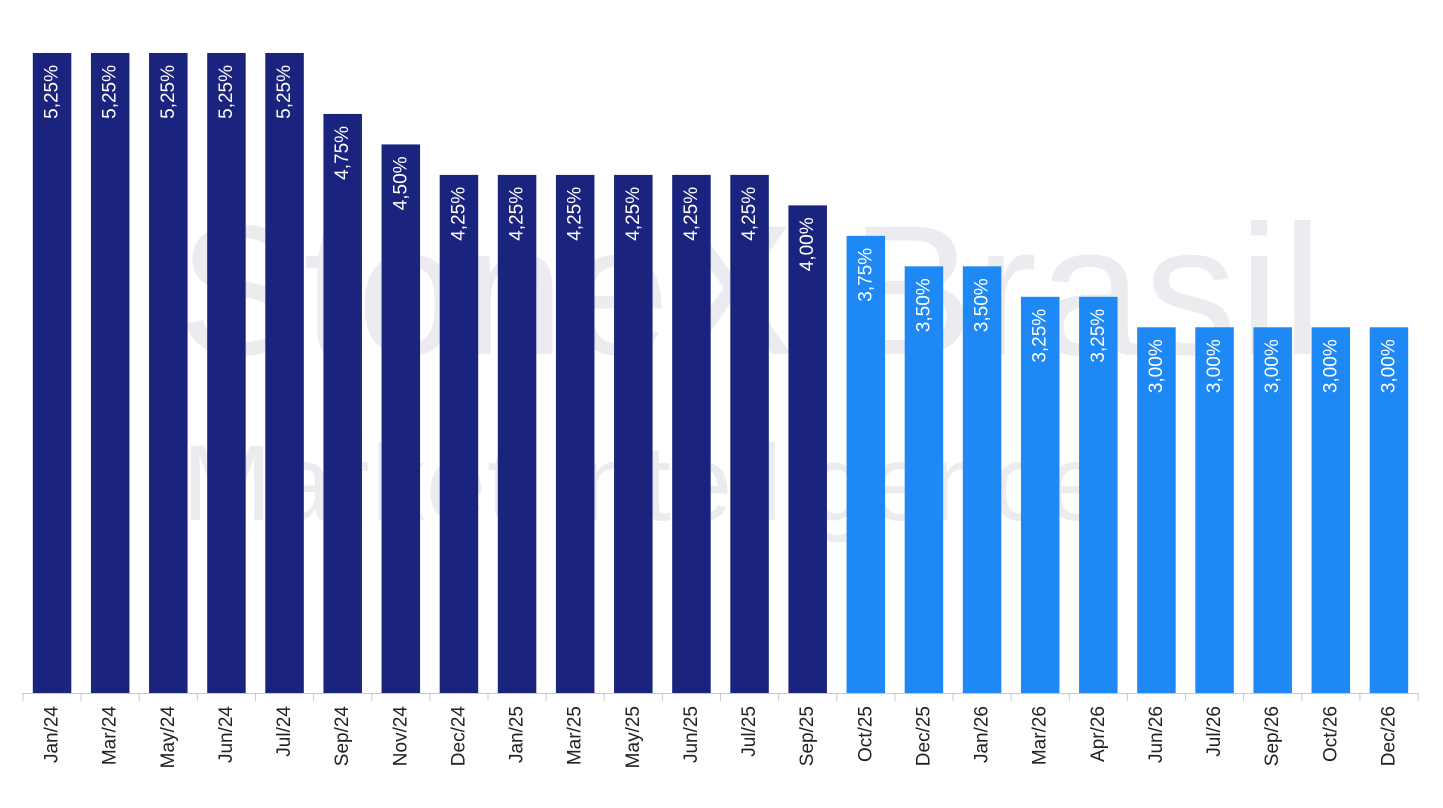 The height and width of the screenshot is (808, 1443). Describe the element at coordinates (807, 244) in the screenshot. I see `data-label: 4,00%` at that location.